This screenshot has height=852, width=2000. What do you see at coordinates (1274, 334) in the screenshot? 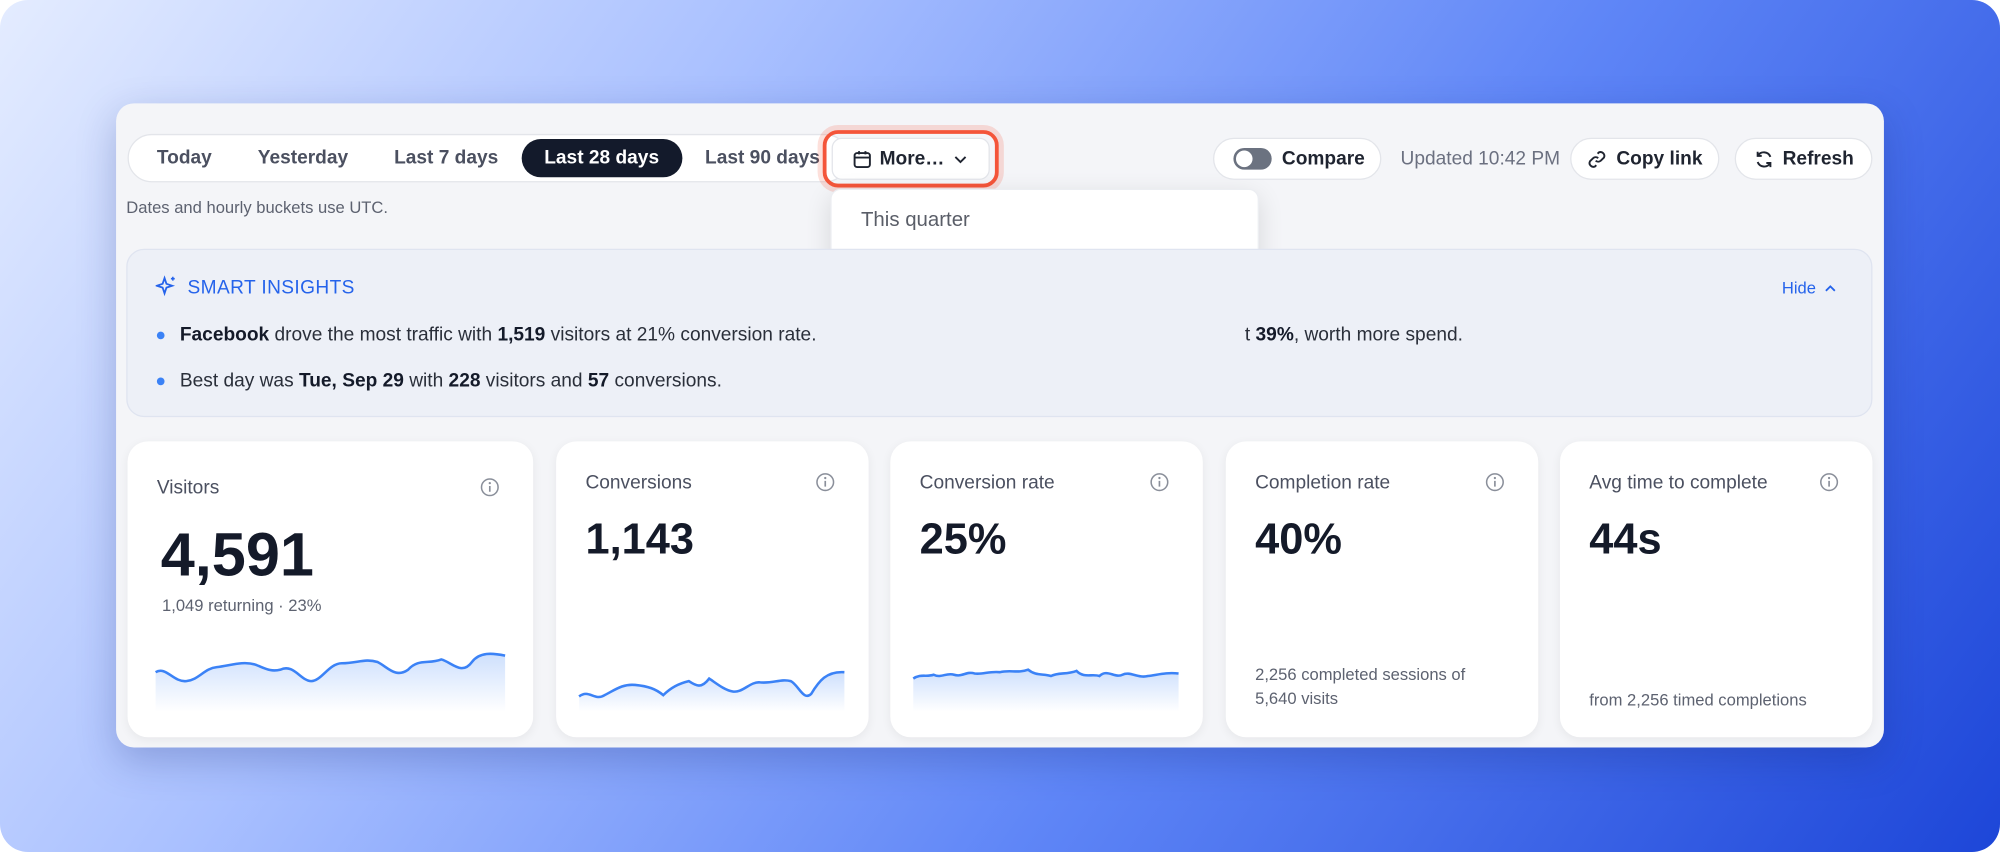
I see `insight-text: 39%` at bounding box center [1274, 334].